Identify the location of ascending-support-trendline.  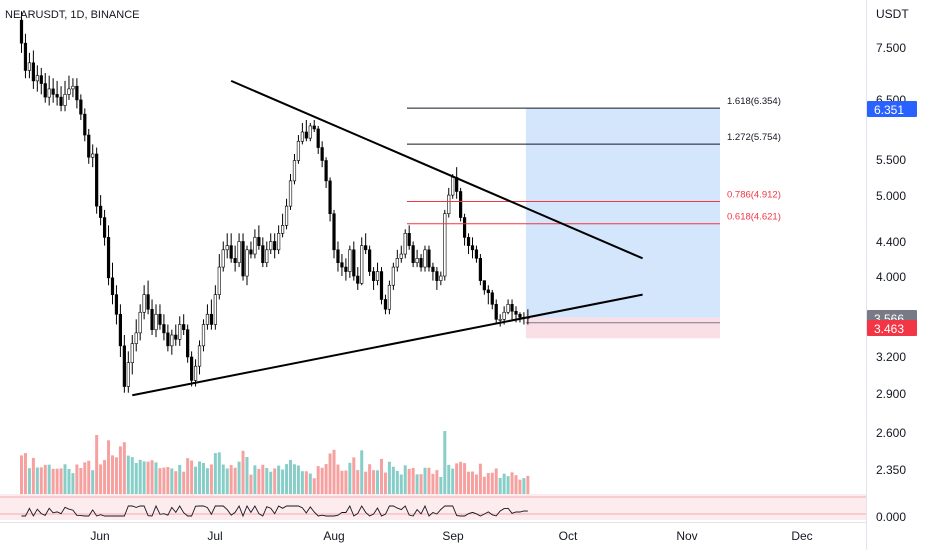
(387, 345).